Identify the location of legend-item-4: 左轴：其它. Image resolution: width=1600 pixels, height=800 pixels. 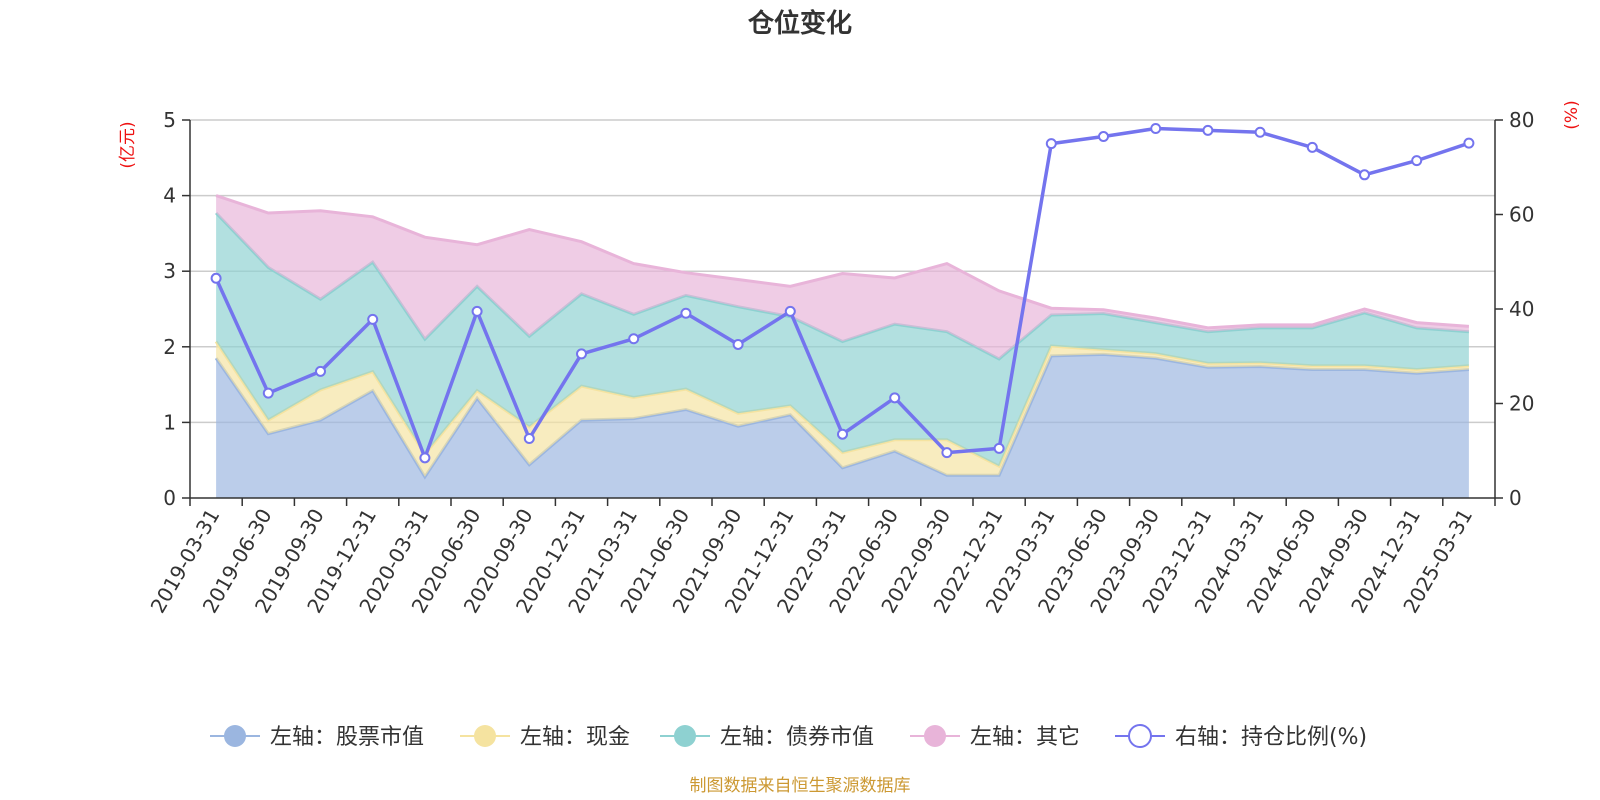
(995, 737).